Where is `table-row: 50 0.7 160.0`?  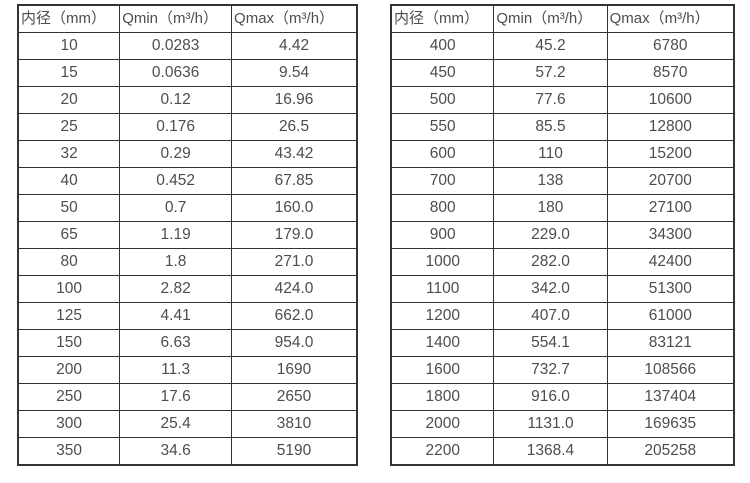 table-row: 50 0.7 160.0 is located at coordinates (187, 208).